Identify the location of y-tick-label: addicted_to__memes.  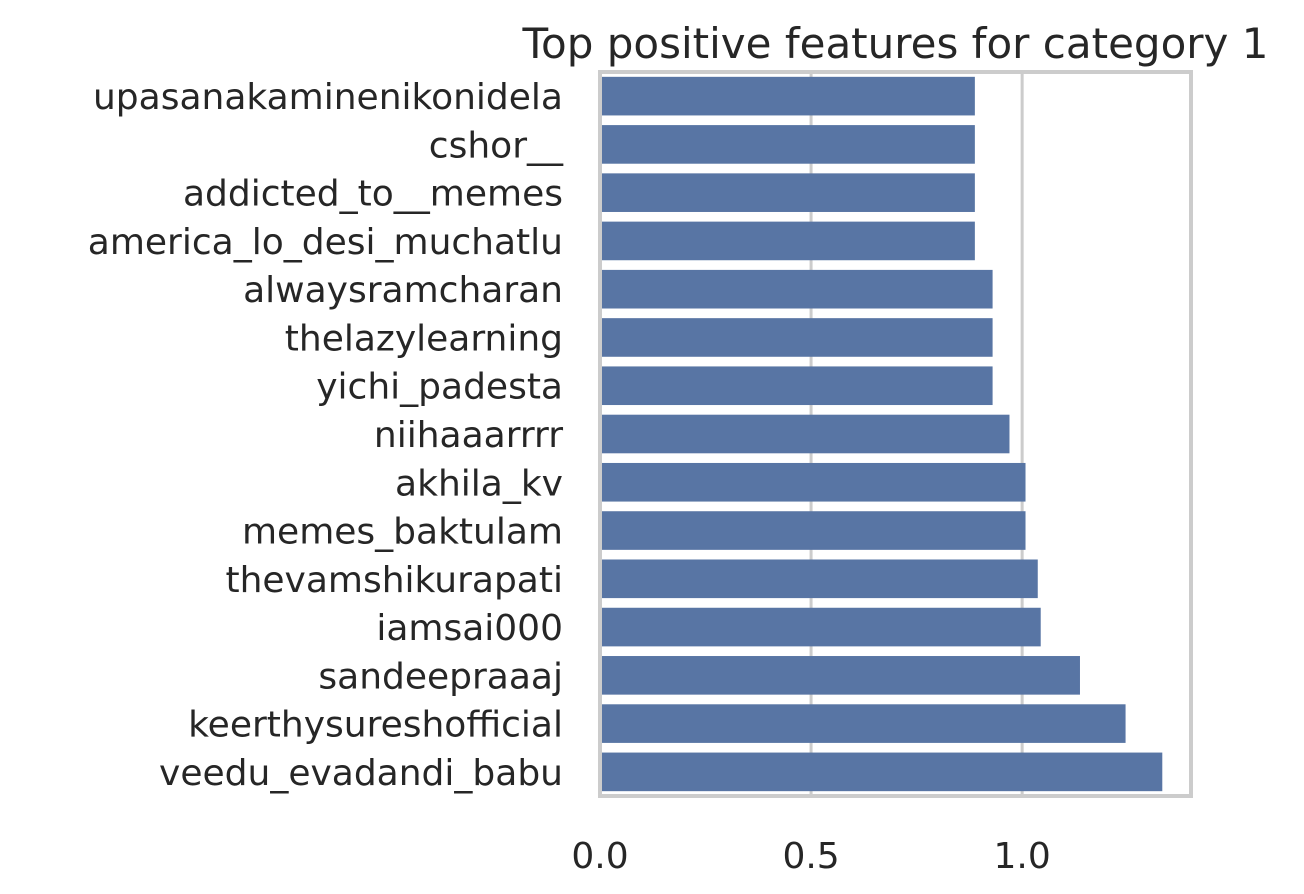
(373, 194).